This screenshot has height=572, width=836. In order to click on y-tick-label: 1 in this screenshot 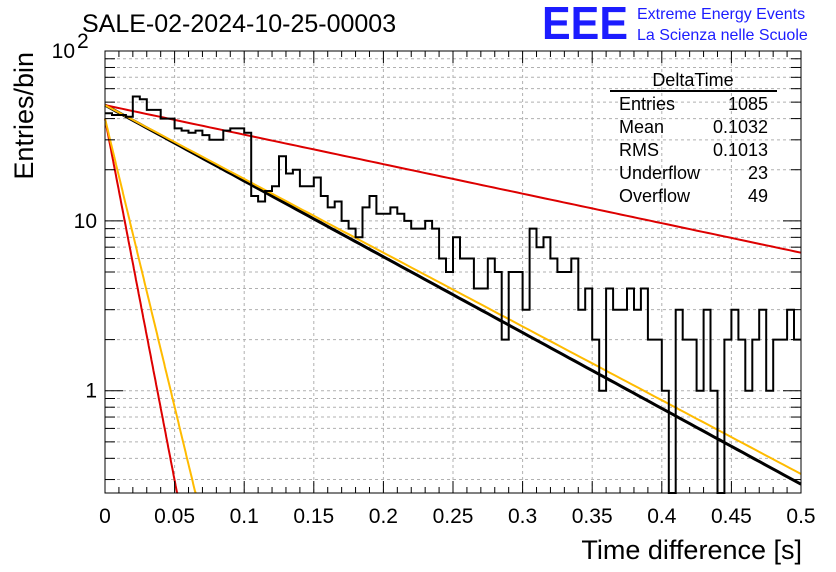, I will do `click(91, 391)`.